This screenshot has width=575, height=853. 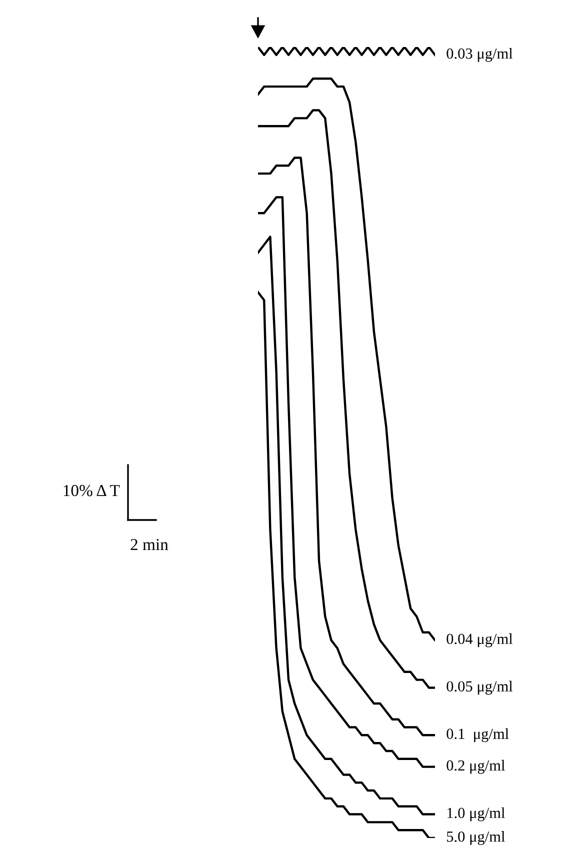 What do you see at coordinates (479, 687) in the screenshot?
I see `series-label: 0.05 μg/ml` at bounding box center [479, 687].